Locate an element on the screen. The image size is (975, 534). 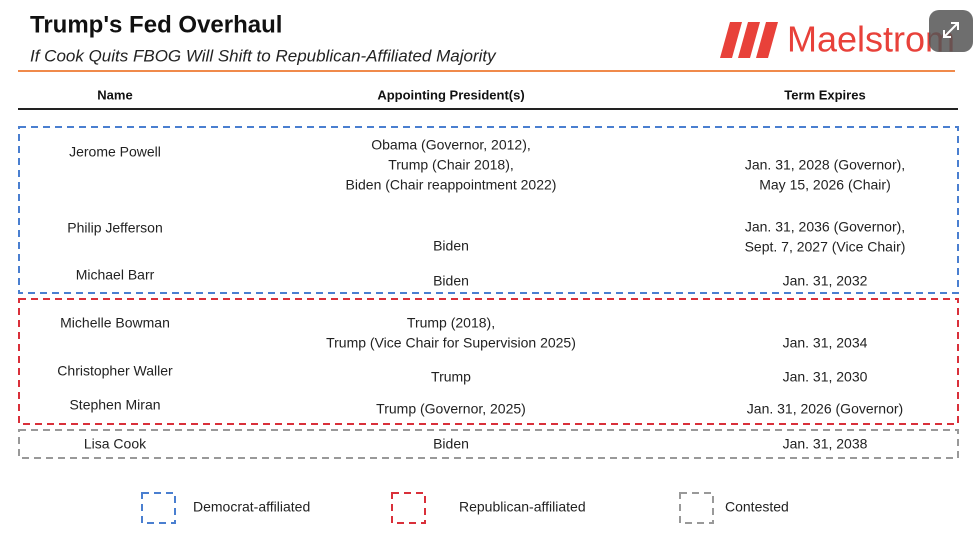
cell-text: Lisa Cook is located at coordinates (115, 444).